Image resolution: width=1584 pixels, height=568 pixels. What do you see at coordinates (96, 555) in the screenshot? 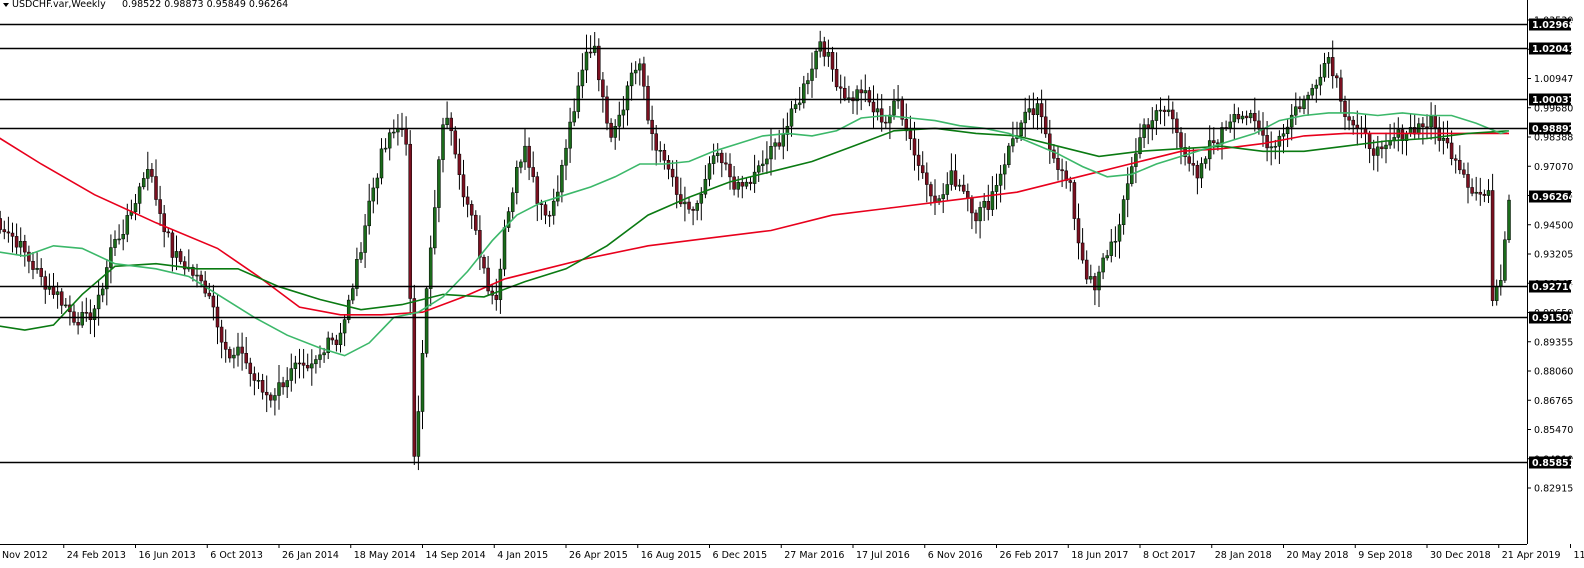
I see `time-tick-label: 24 Feb 2013` at bounding box center [96, 555].